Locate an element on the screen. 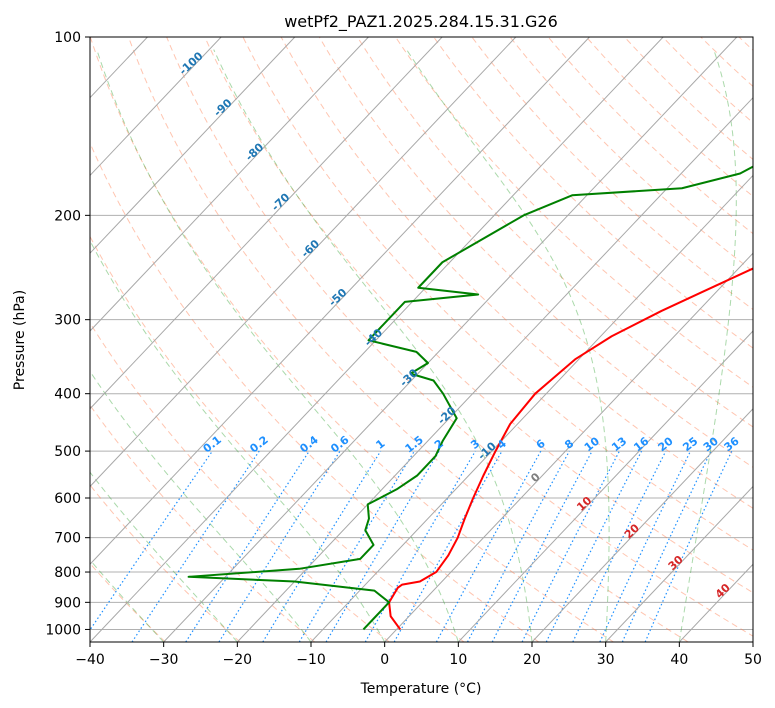 The image size is (775, 708). y-tick-label: 400 is located at coordinates (67, 395).